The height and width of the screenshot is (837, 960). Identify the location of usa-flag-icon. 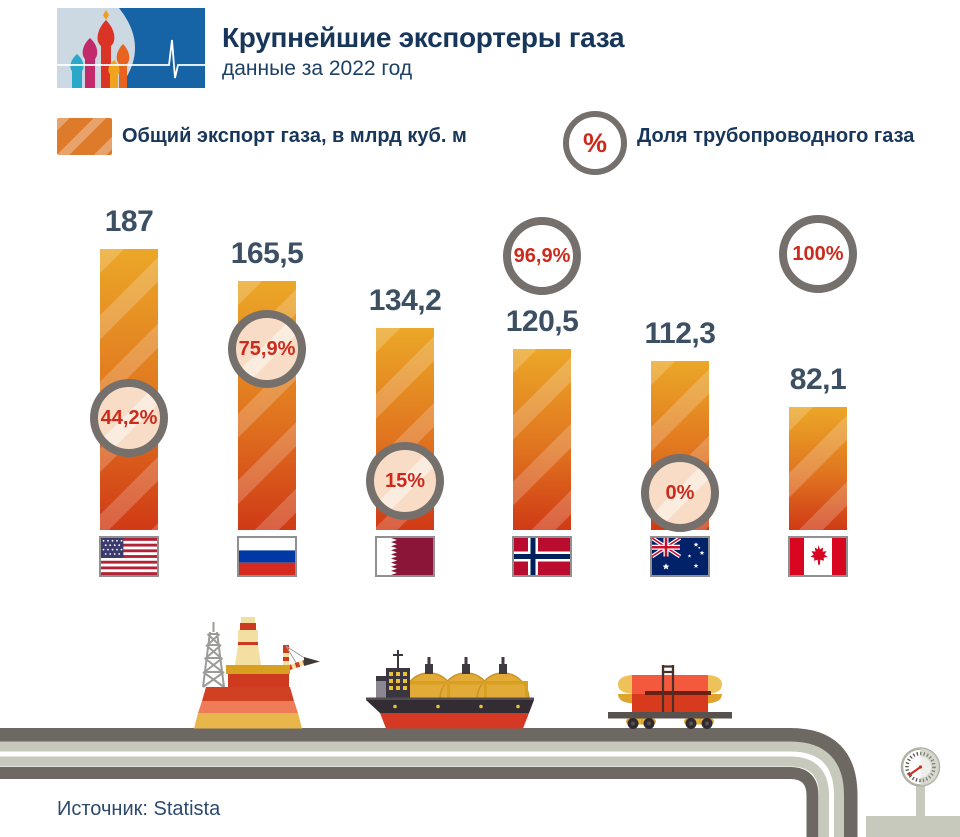
(129, 556).